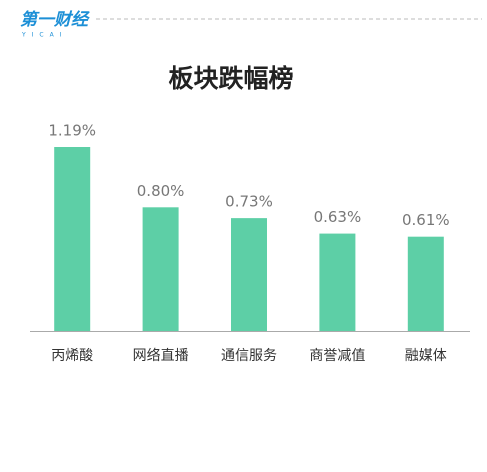  I want to click on value-label: 0.73%, so click(249, 202).